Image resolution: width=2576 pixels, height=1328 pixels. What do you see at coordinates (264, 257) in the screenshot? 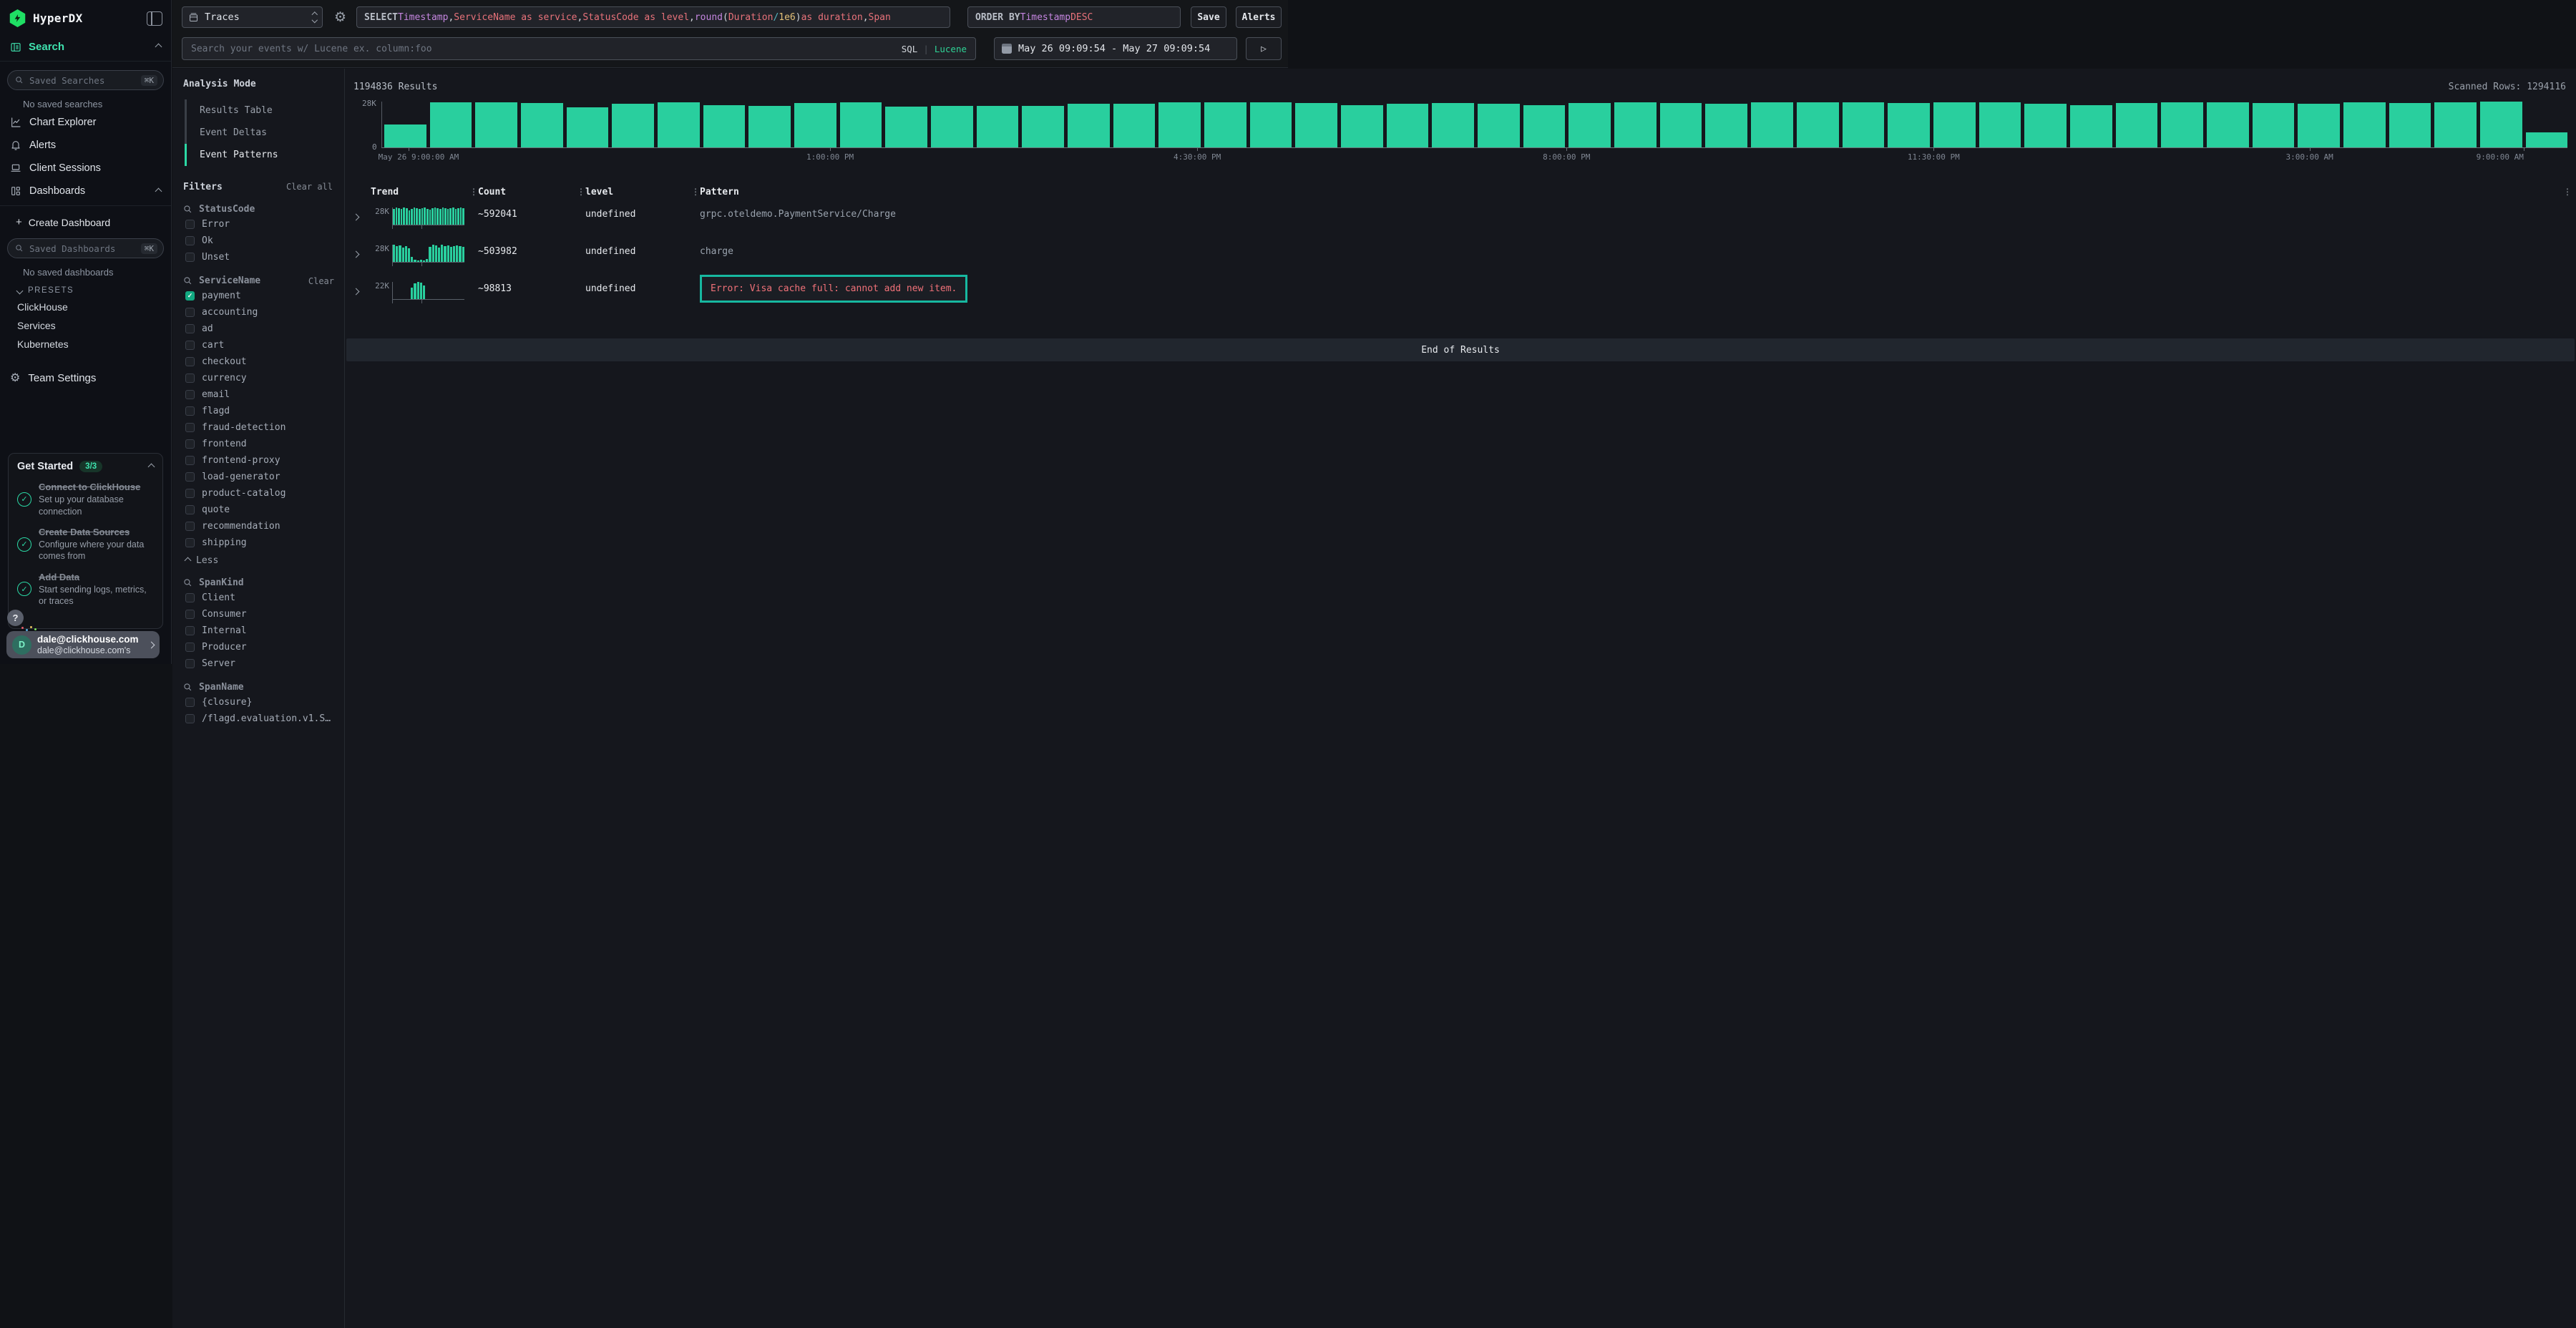
I see `filter-option: Unset` at bounding box center [264, 257].